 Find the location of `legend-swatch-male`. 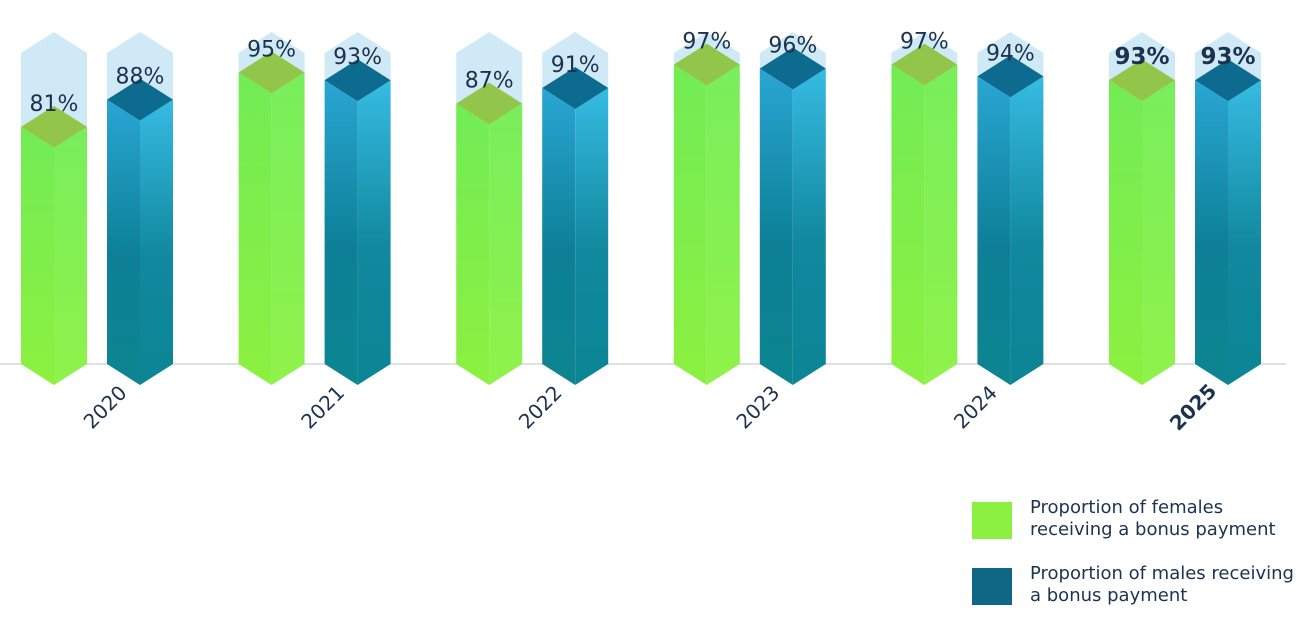

legend-swatch-male is located at coordinates (992, 586).